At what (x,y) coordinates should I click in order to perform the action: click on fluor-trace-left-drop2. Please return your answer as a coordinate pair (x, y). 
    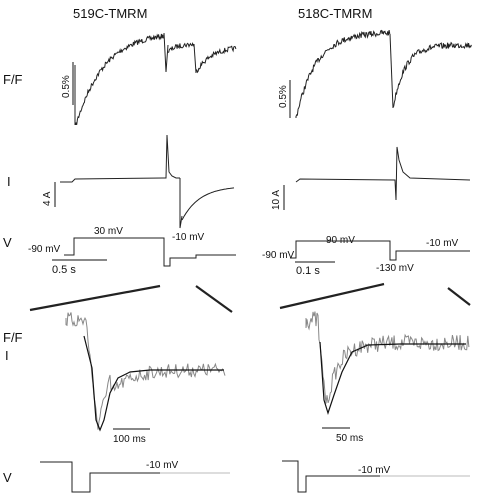
    Looking at the image, I should click on (195, 58).